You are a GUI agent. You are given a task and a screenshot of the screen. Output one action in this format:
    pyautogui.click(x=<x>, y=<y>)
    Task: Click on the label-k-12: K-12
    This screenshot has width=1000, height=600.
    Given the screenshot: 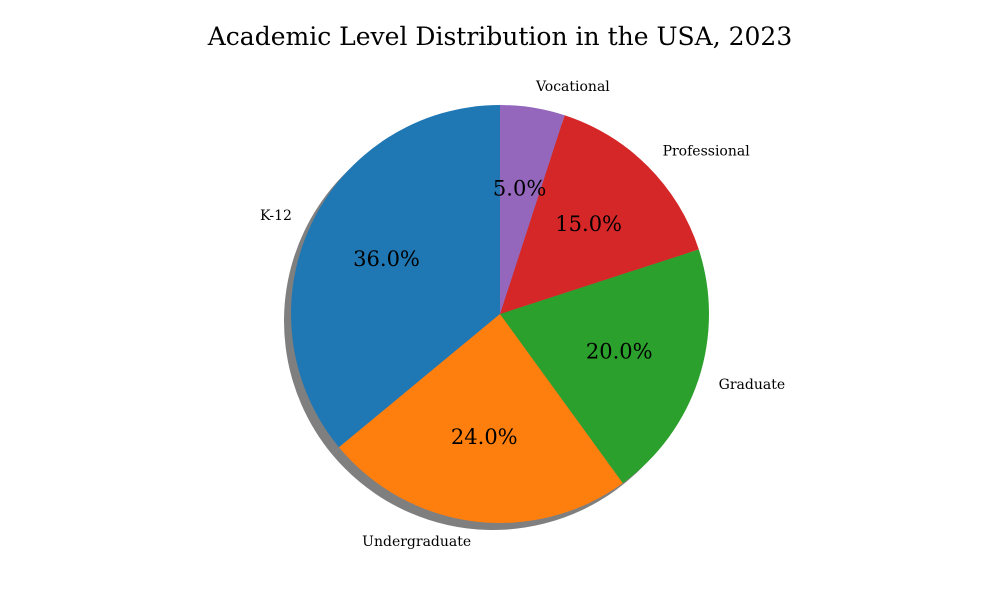 What is the action you would take?
    pyautogui.click(x=276, y=216)
    